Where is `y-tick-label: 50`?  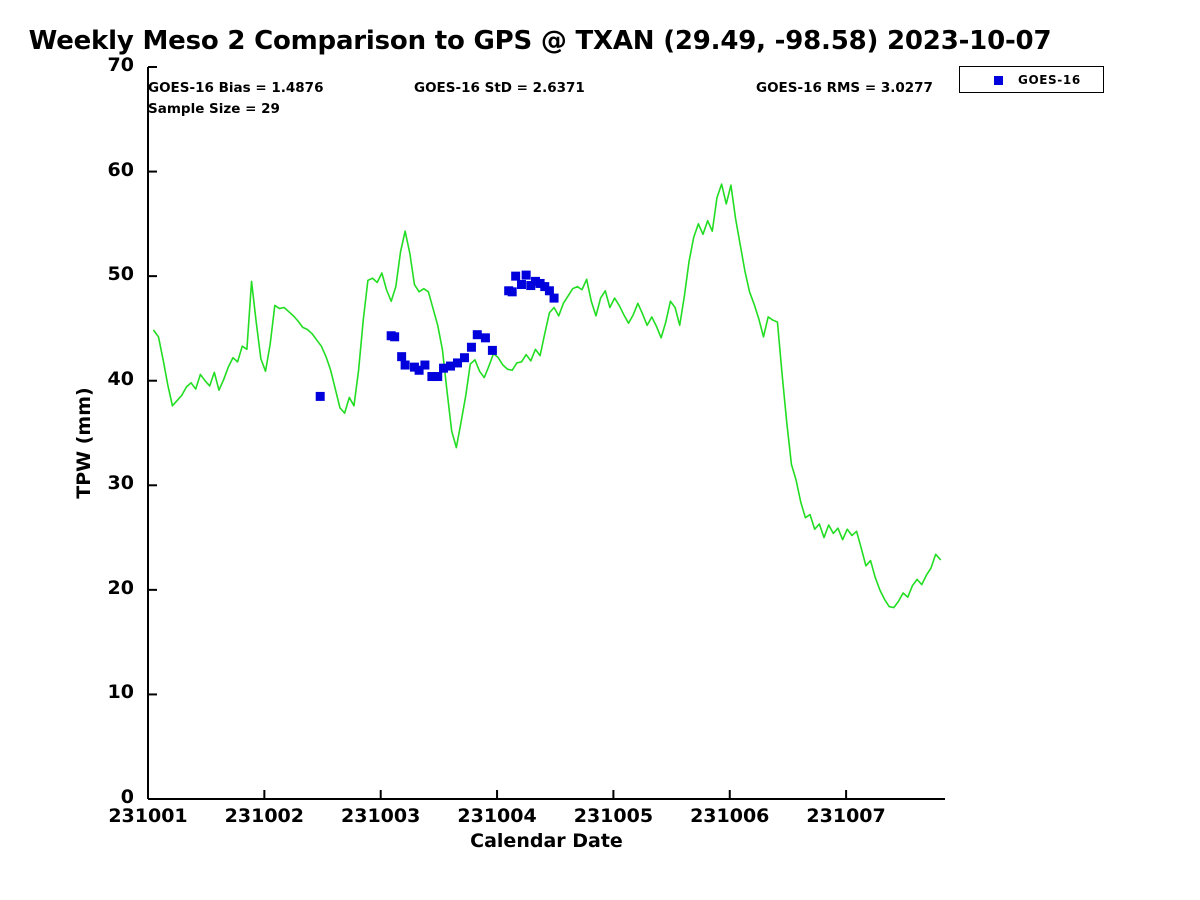 y-tick-label: 50 is located at coordinates (120, 274).